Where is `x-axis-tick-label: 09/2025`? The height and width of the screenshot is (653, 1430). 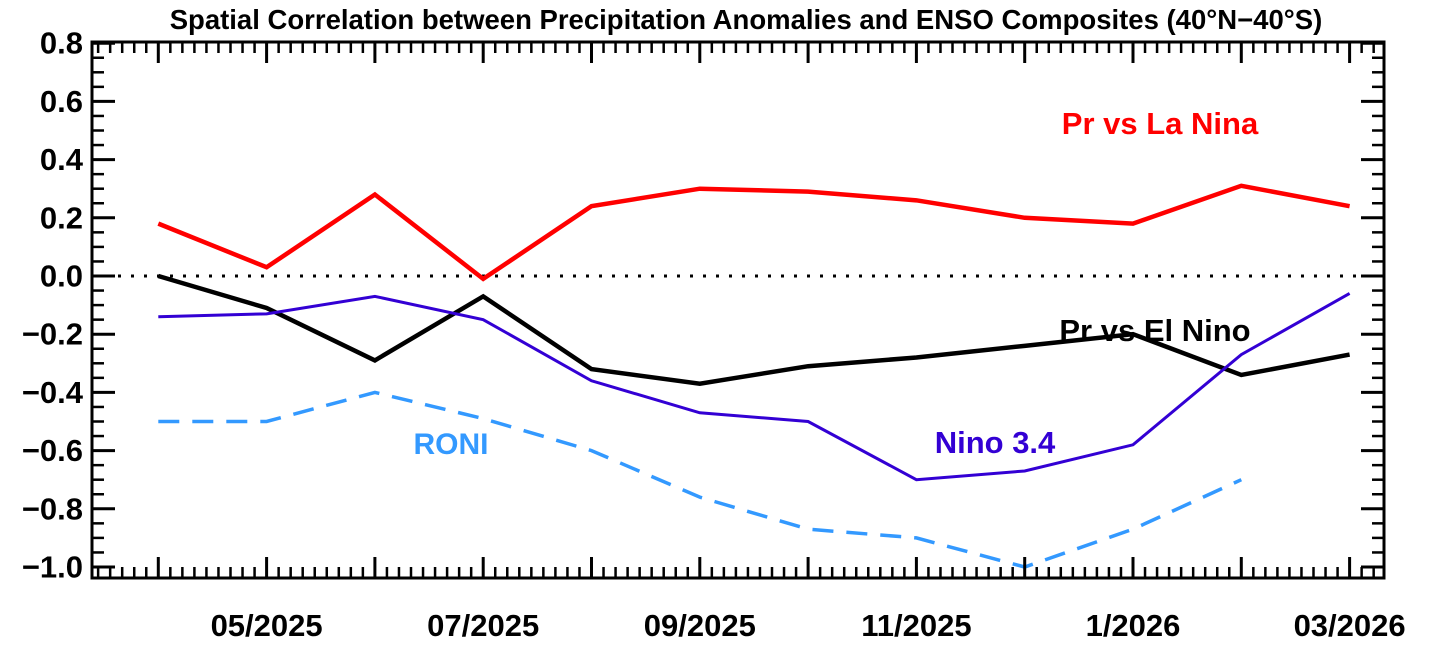
x-axis-tick-label: 09/2025 is located at coordinates (700, 625).